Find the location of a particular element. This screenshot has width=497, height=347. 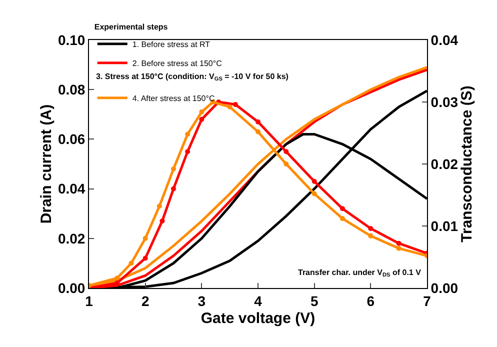

x-tick-label: 5 is located at coordinates (314, 300).